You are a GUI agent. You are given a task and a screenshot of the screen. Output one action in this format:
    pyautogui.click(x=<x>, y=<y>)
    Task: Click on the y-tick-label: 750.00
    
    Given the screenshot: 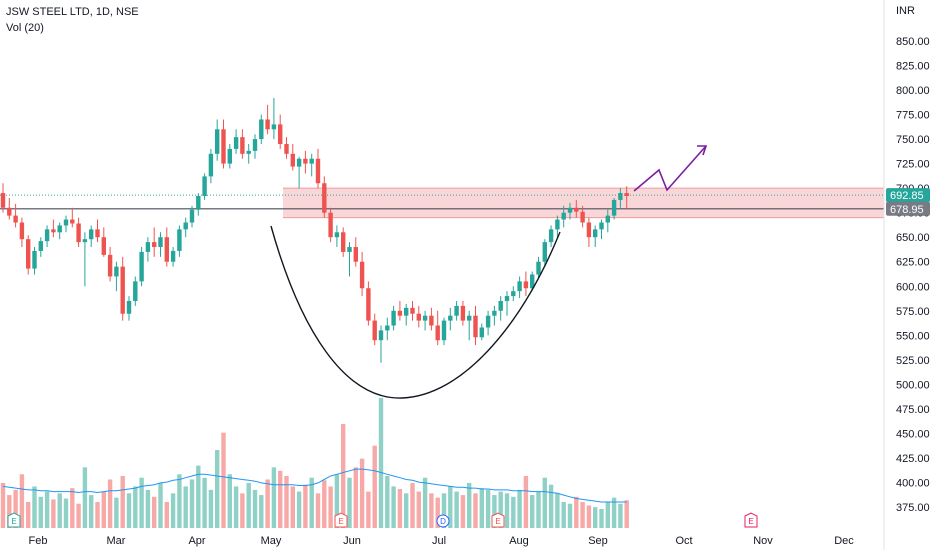 What is the action you would take?
    pyautogui.click(x=913, y=140)
    